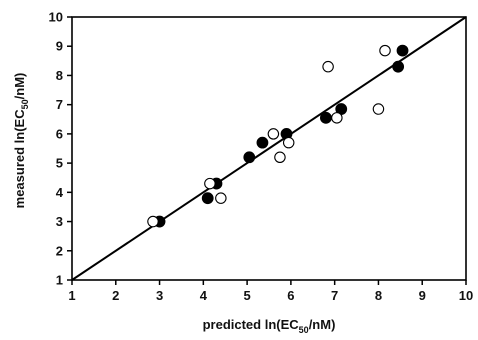 The height and width of the screenshot is (340, 478). What do you see at coordinates (25, 104) in the screenshot?
I see `y-axis-title-subscript: 50` at bounding box center [25, 104].